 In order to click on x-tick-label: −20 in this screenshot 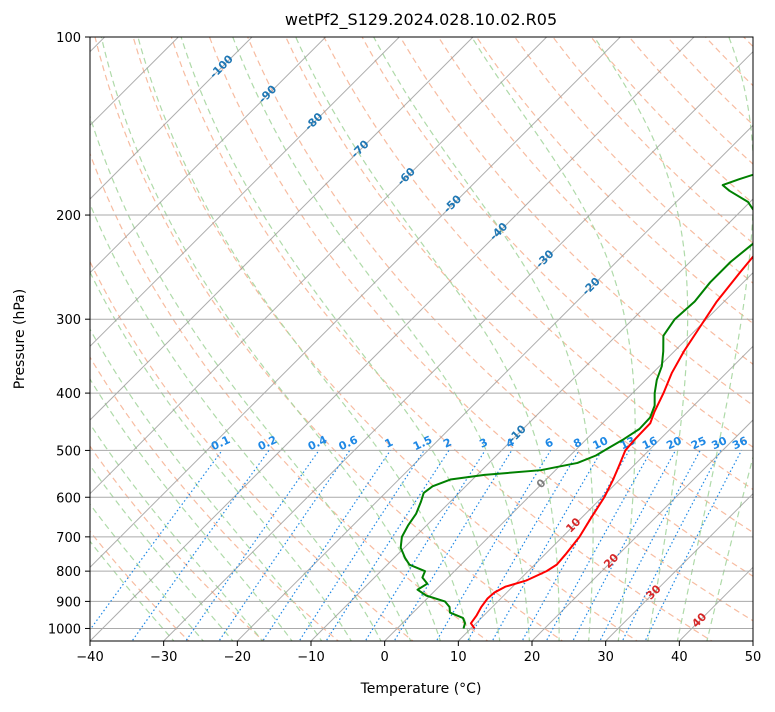, I will do `click(237, 657)`.